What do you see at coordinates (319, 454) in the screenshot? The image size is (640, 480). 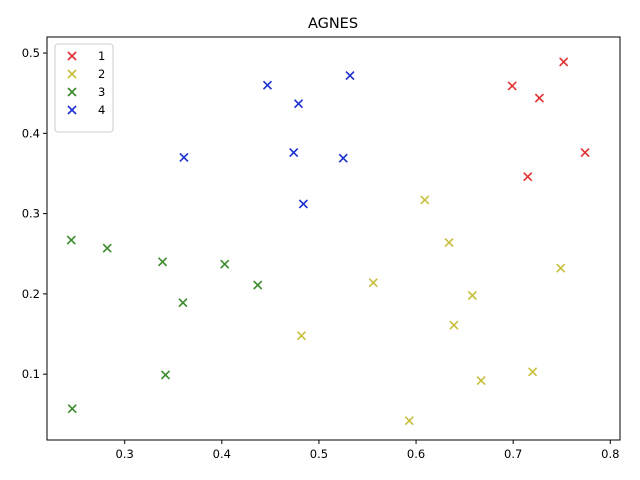 I see `x-tick-label: 0.5` at bounding box center [319, 454].